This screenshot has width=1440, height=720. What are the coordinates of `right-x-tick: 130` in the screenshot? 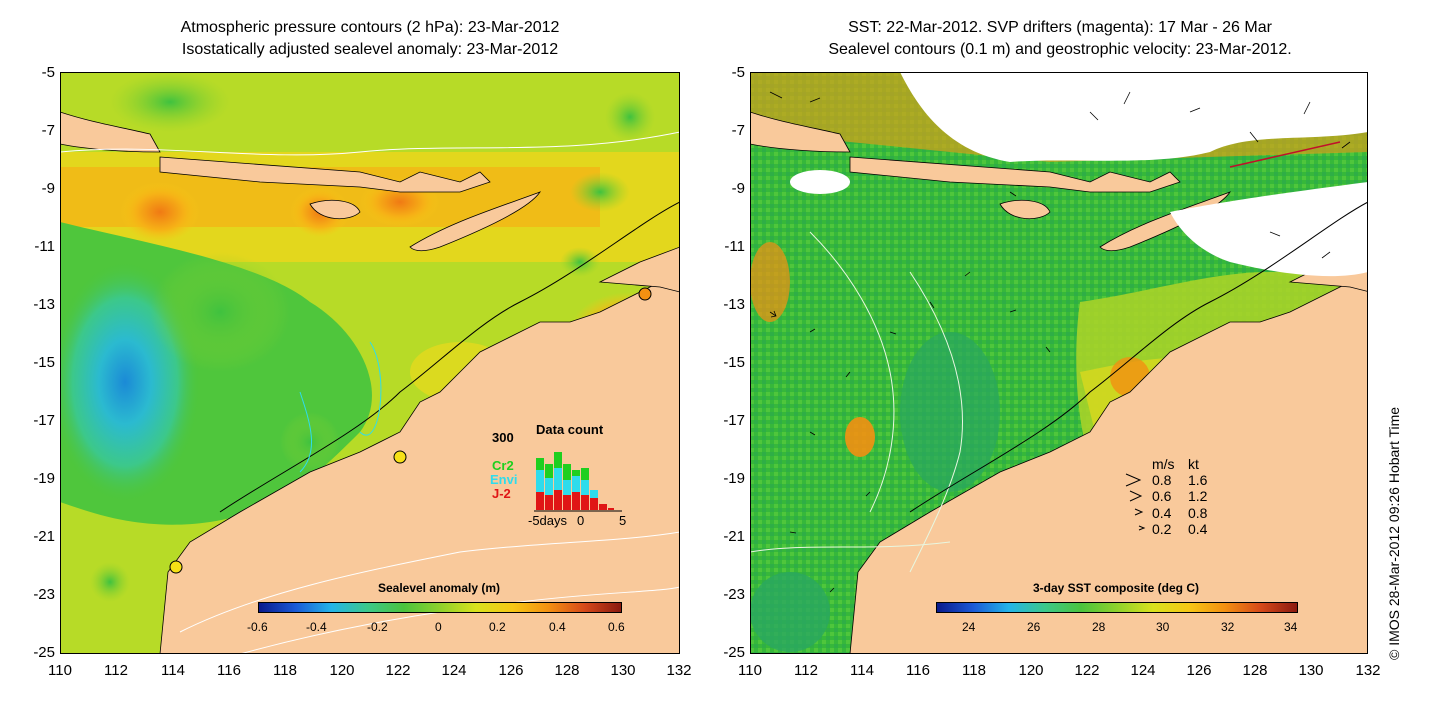 It's located at (1311, 670).